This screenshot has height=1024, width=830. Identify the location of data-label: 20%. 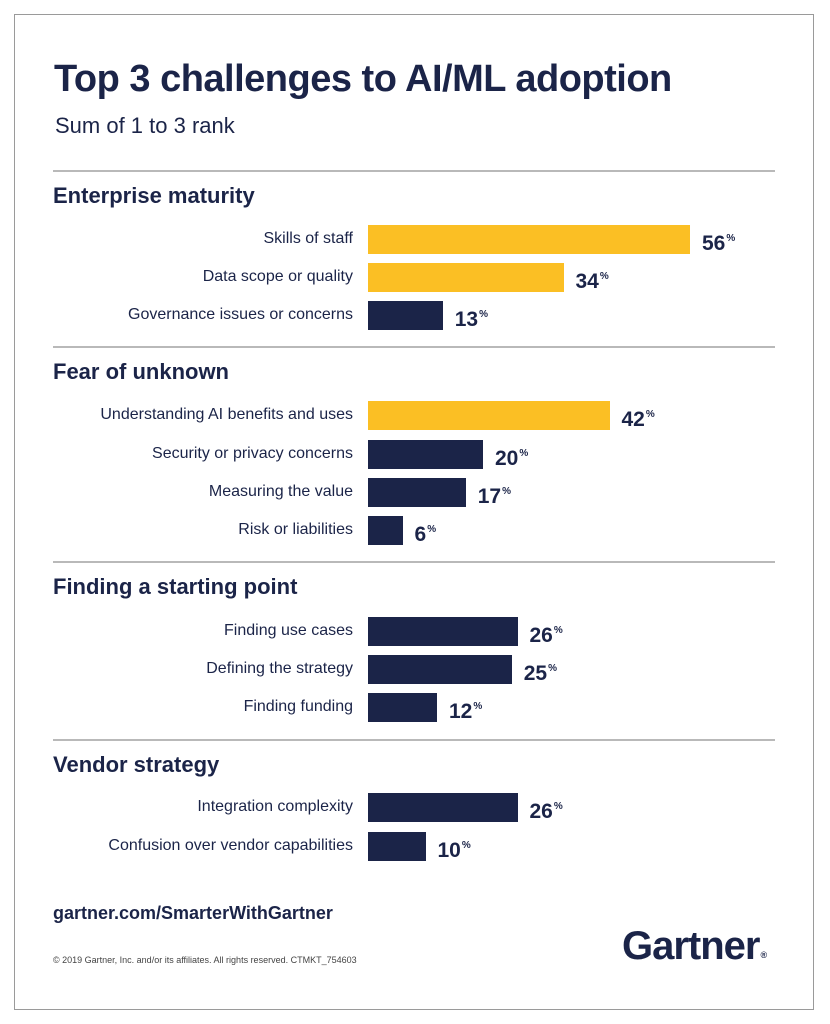
(511, 456).